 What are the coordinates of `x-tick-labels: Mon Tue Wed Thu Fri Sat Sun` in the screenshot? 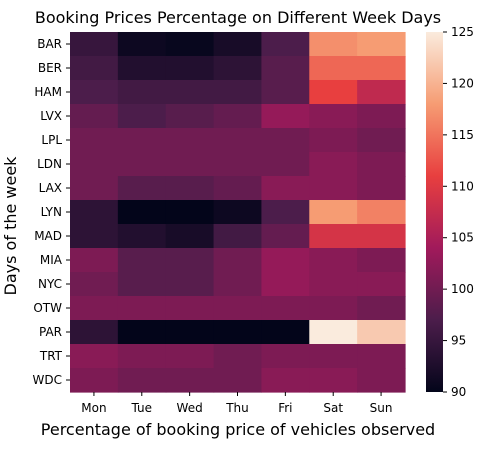 It's located at (236, 403).